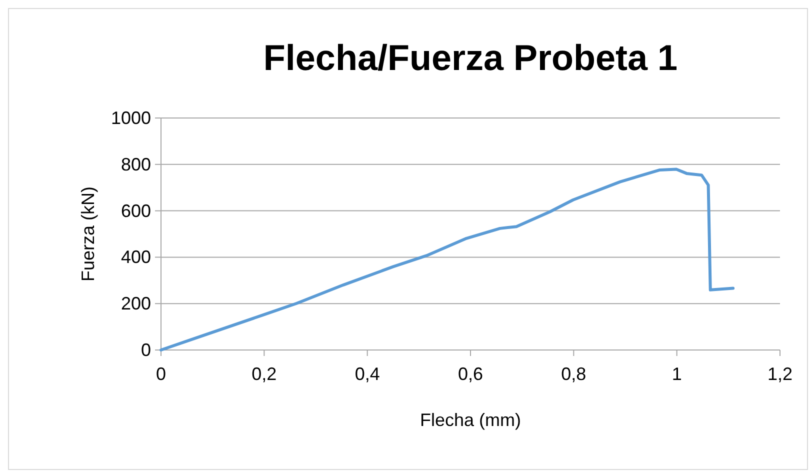  Describe the element at coordinates (264, 374) in the screenshot. I see `x-tick-label: 0,2` at that location.